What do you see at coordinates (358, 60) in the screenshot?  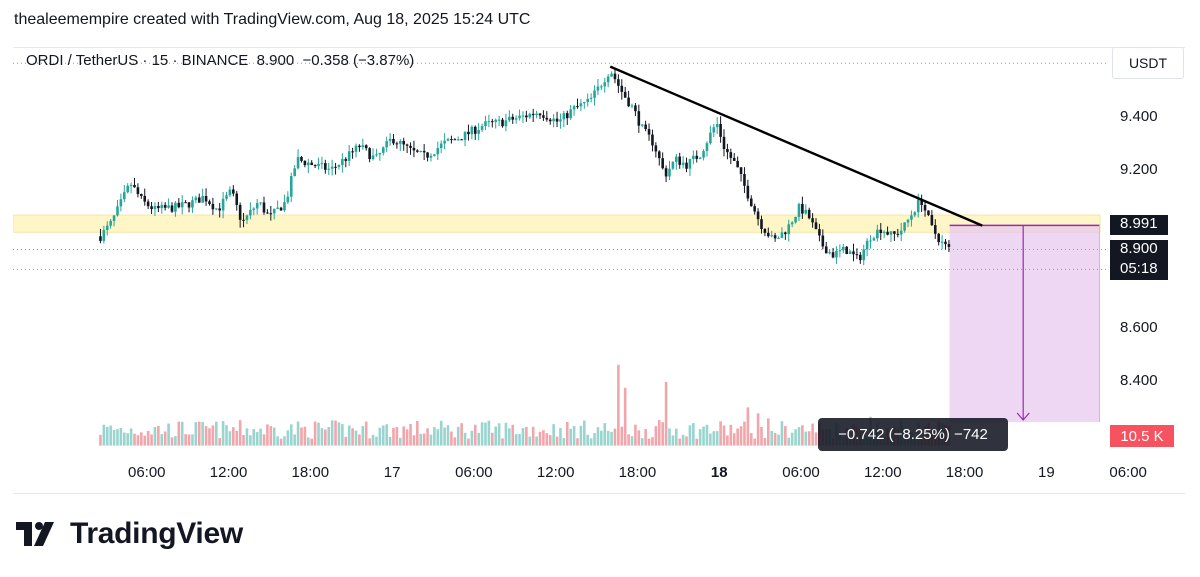 I see `legend-change: −0.358 (−3.87%)` at bounding box center [358, 60].